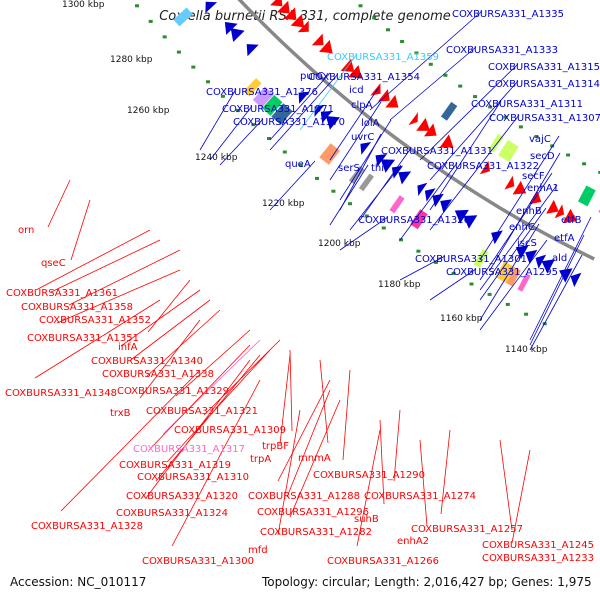 Image resolution: width=600 pixels, height=600 pixels. What do you see at coordinates (527, 104) in the screenshot?
I see `gene-label: COXBURSA331_A1311` at bounding box center [527, 104].